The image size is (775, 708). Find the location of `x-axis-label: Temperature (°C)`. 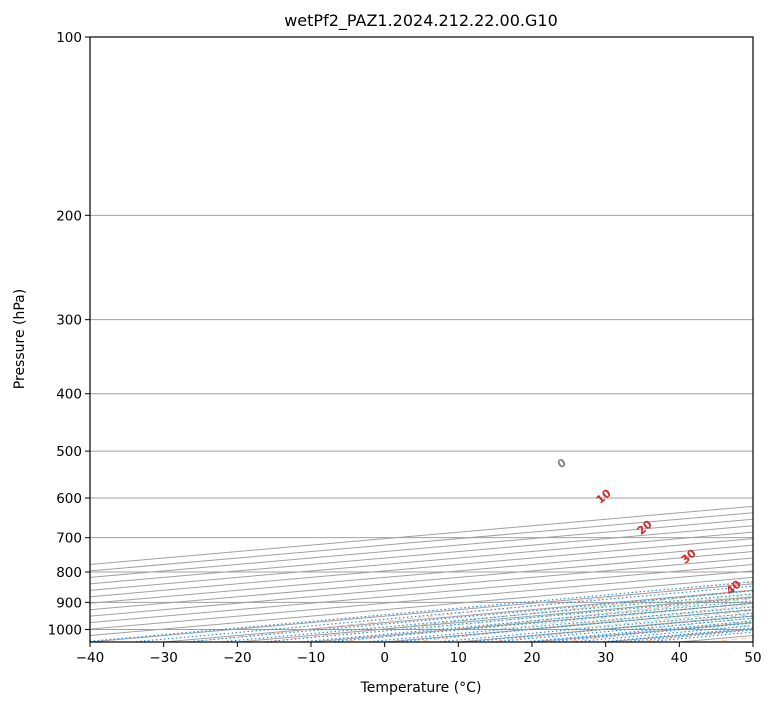

x-axis-label: Temperature (°C) is located at coordinates (421, 688).